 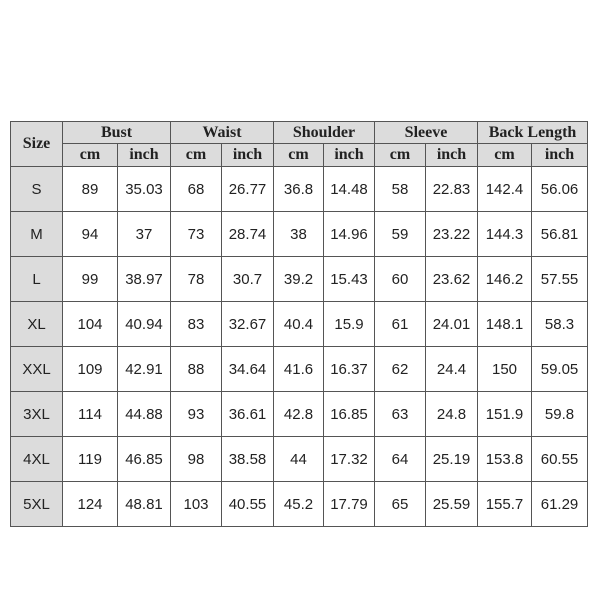 What do you see at coordinates (36, 324) in the screenshot?
I see `size-cell: XL` at bounding box center [36, 324].